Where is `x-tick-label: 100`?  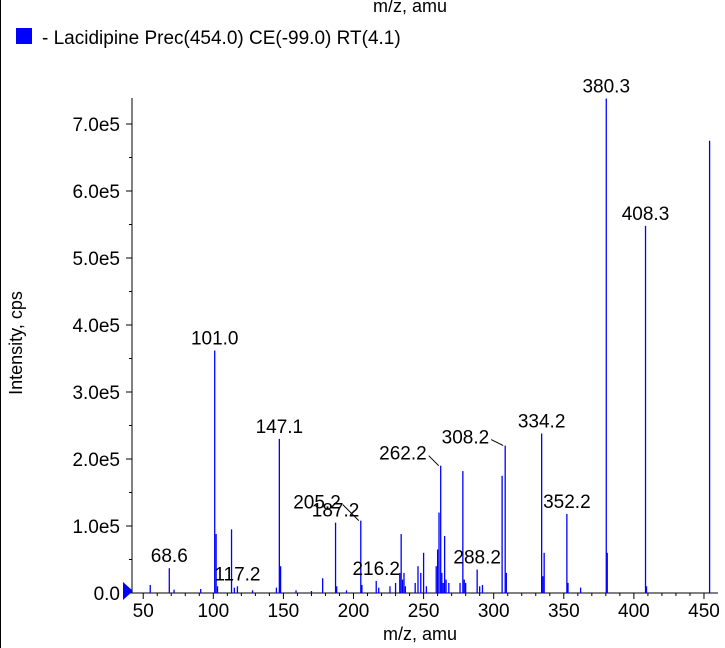
x-tick-label: 100 is located at coordinates (213, 611).